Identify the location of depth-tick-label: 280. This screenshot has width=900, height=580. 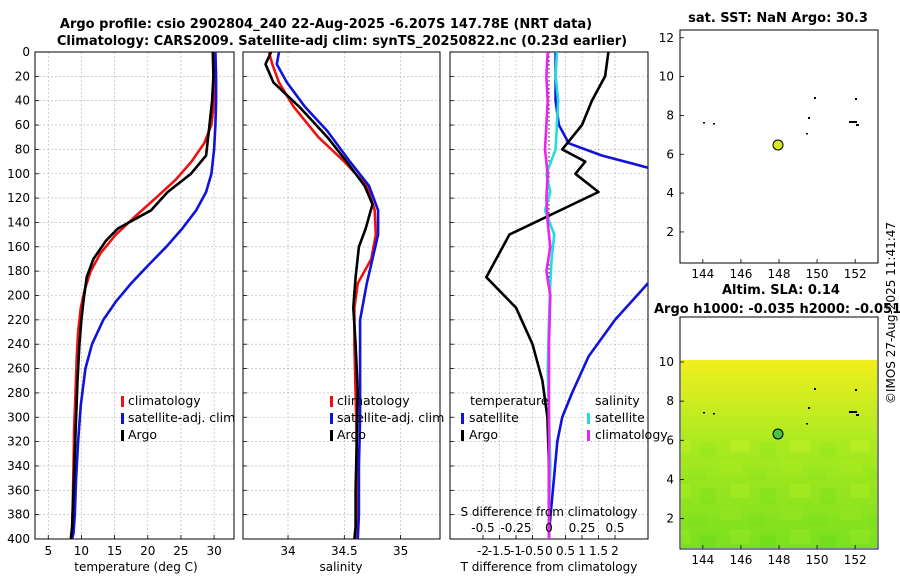
(18, 393).